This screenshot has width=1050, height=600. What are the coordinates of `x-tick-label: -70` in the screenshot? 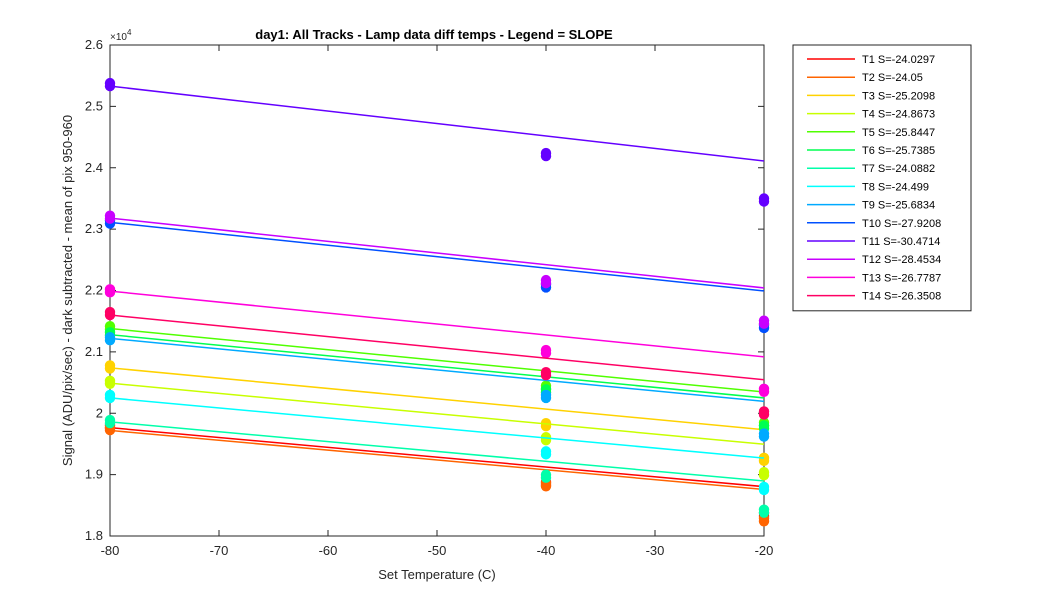 It's located at (219, 550).